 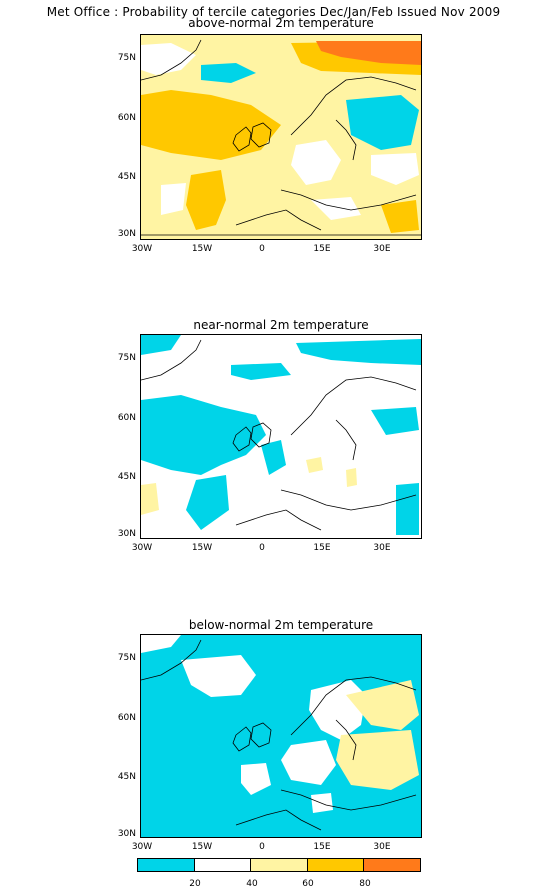 What do you see at coordinates (336, 208) in the screenshot?
I see `white-mediterranean` at bounding box center [336, 208].